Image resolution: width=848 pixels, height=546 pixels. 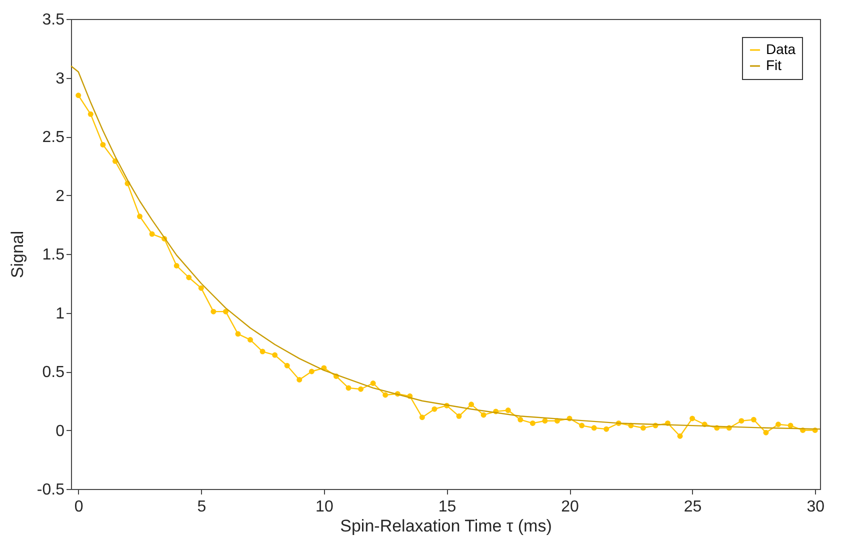 What do you see at coordinates (60, 313) in the screenshot?
I see `y-tick-label: 1` at bounding box center [60, 313].